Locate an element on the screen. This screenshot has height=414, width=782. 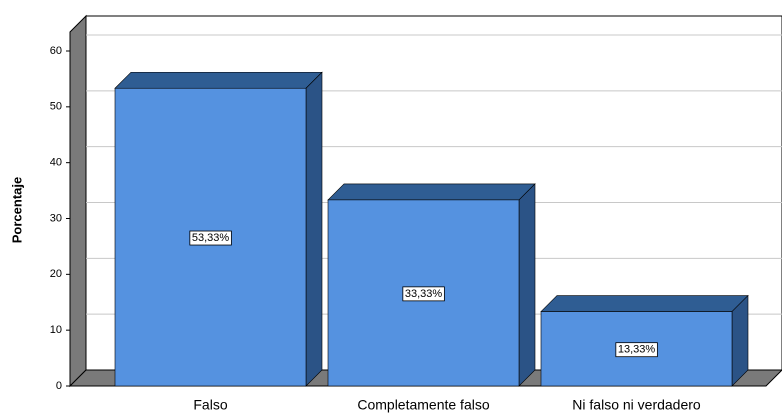
side-wall is located at coordinates (78, 201).